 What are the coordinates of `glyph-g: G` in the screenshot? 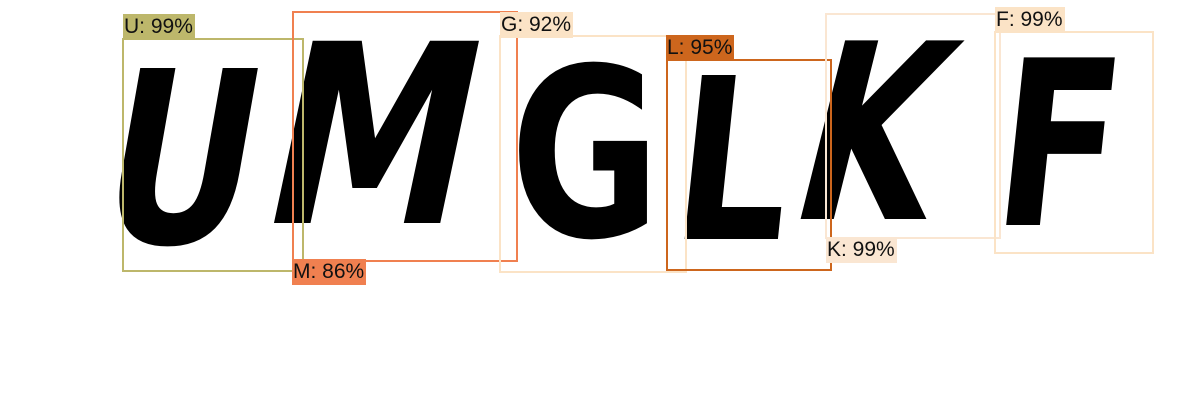 It's located at (585, 155).